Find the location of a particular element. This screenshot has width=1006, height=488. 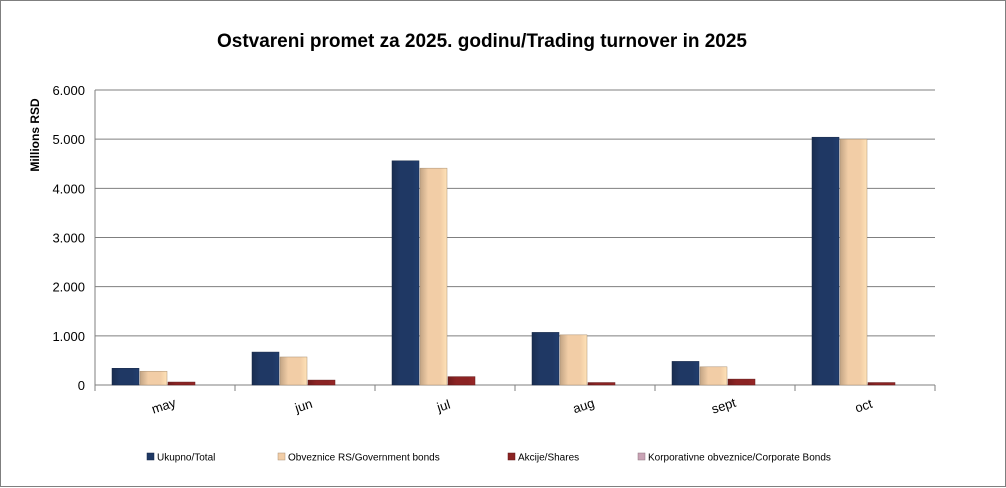

x-category-label: oct is located at coordinates (863, 406).